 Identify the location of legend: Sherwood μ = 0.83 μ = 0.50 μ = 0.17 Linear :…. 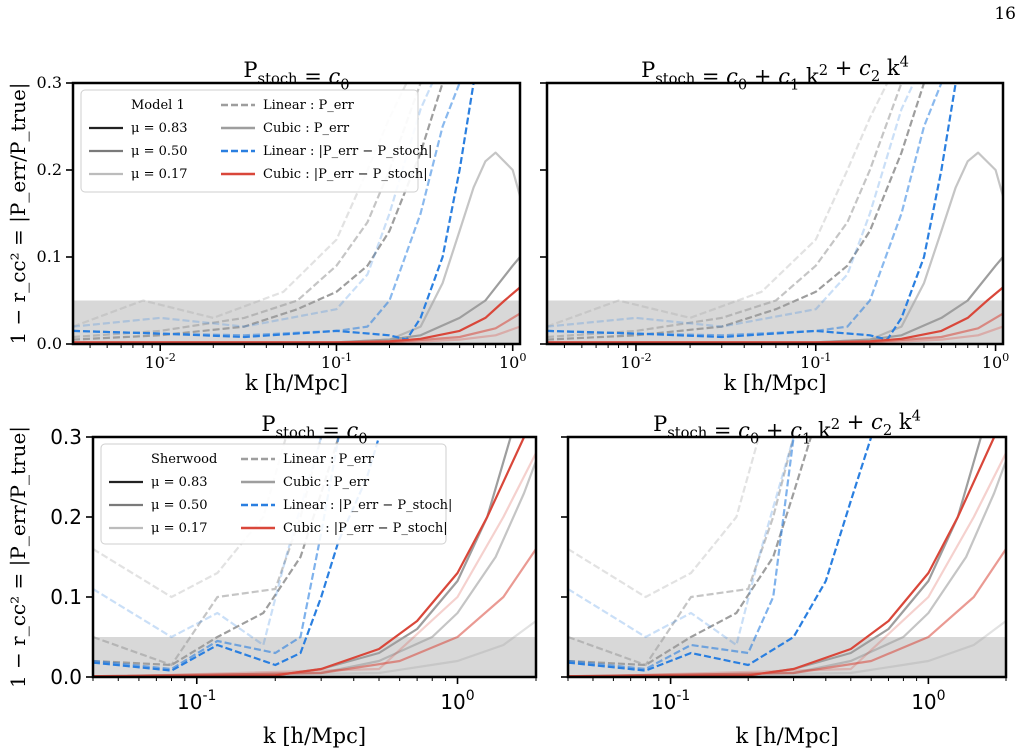
(276, 494).